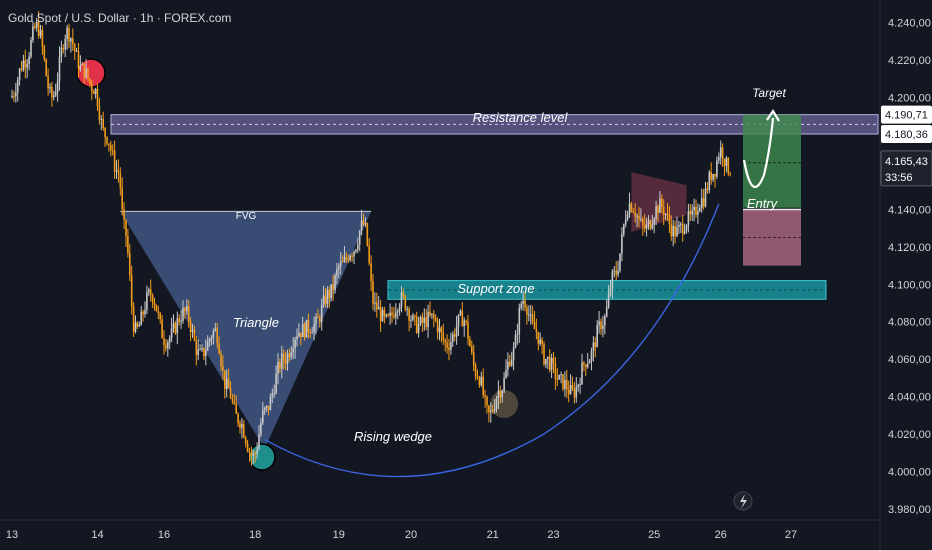  What do you see at coordinates (772, 237) in the screenshot?
I see `stop-box` at bounding box center [772, 237].